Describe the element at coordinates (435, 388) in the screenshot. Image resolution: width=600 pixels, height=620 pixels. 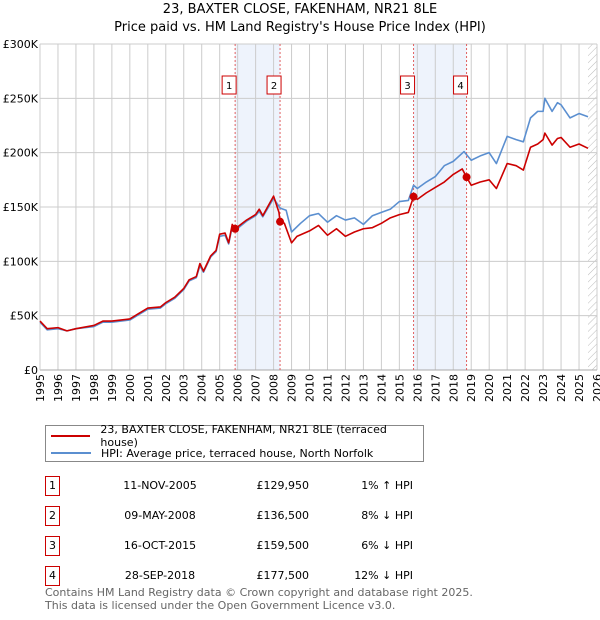
I see `x-tick-label: 2017` at that location.